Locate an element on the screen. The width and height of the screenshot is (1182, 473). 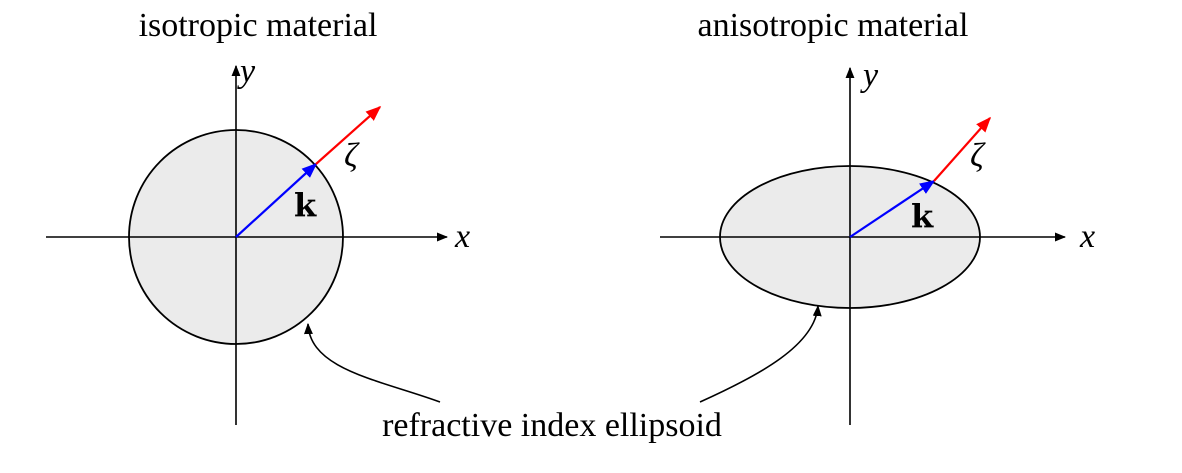
panel-title: isotropic material is located at coordinates (258, 25).